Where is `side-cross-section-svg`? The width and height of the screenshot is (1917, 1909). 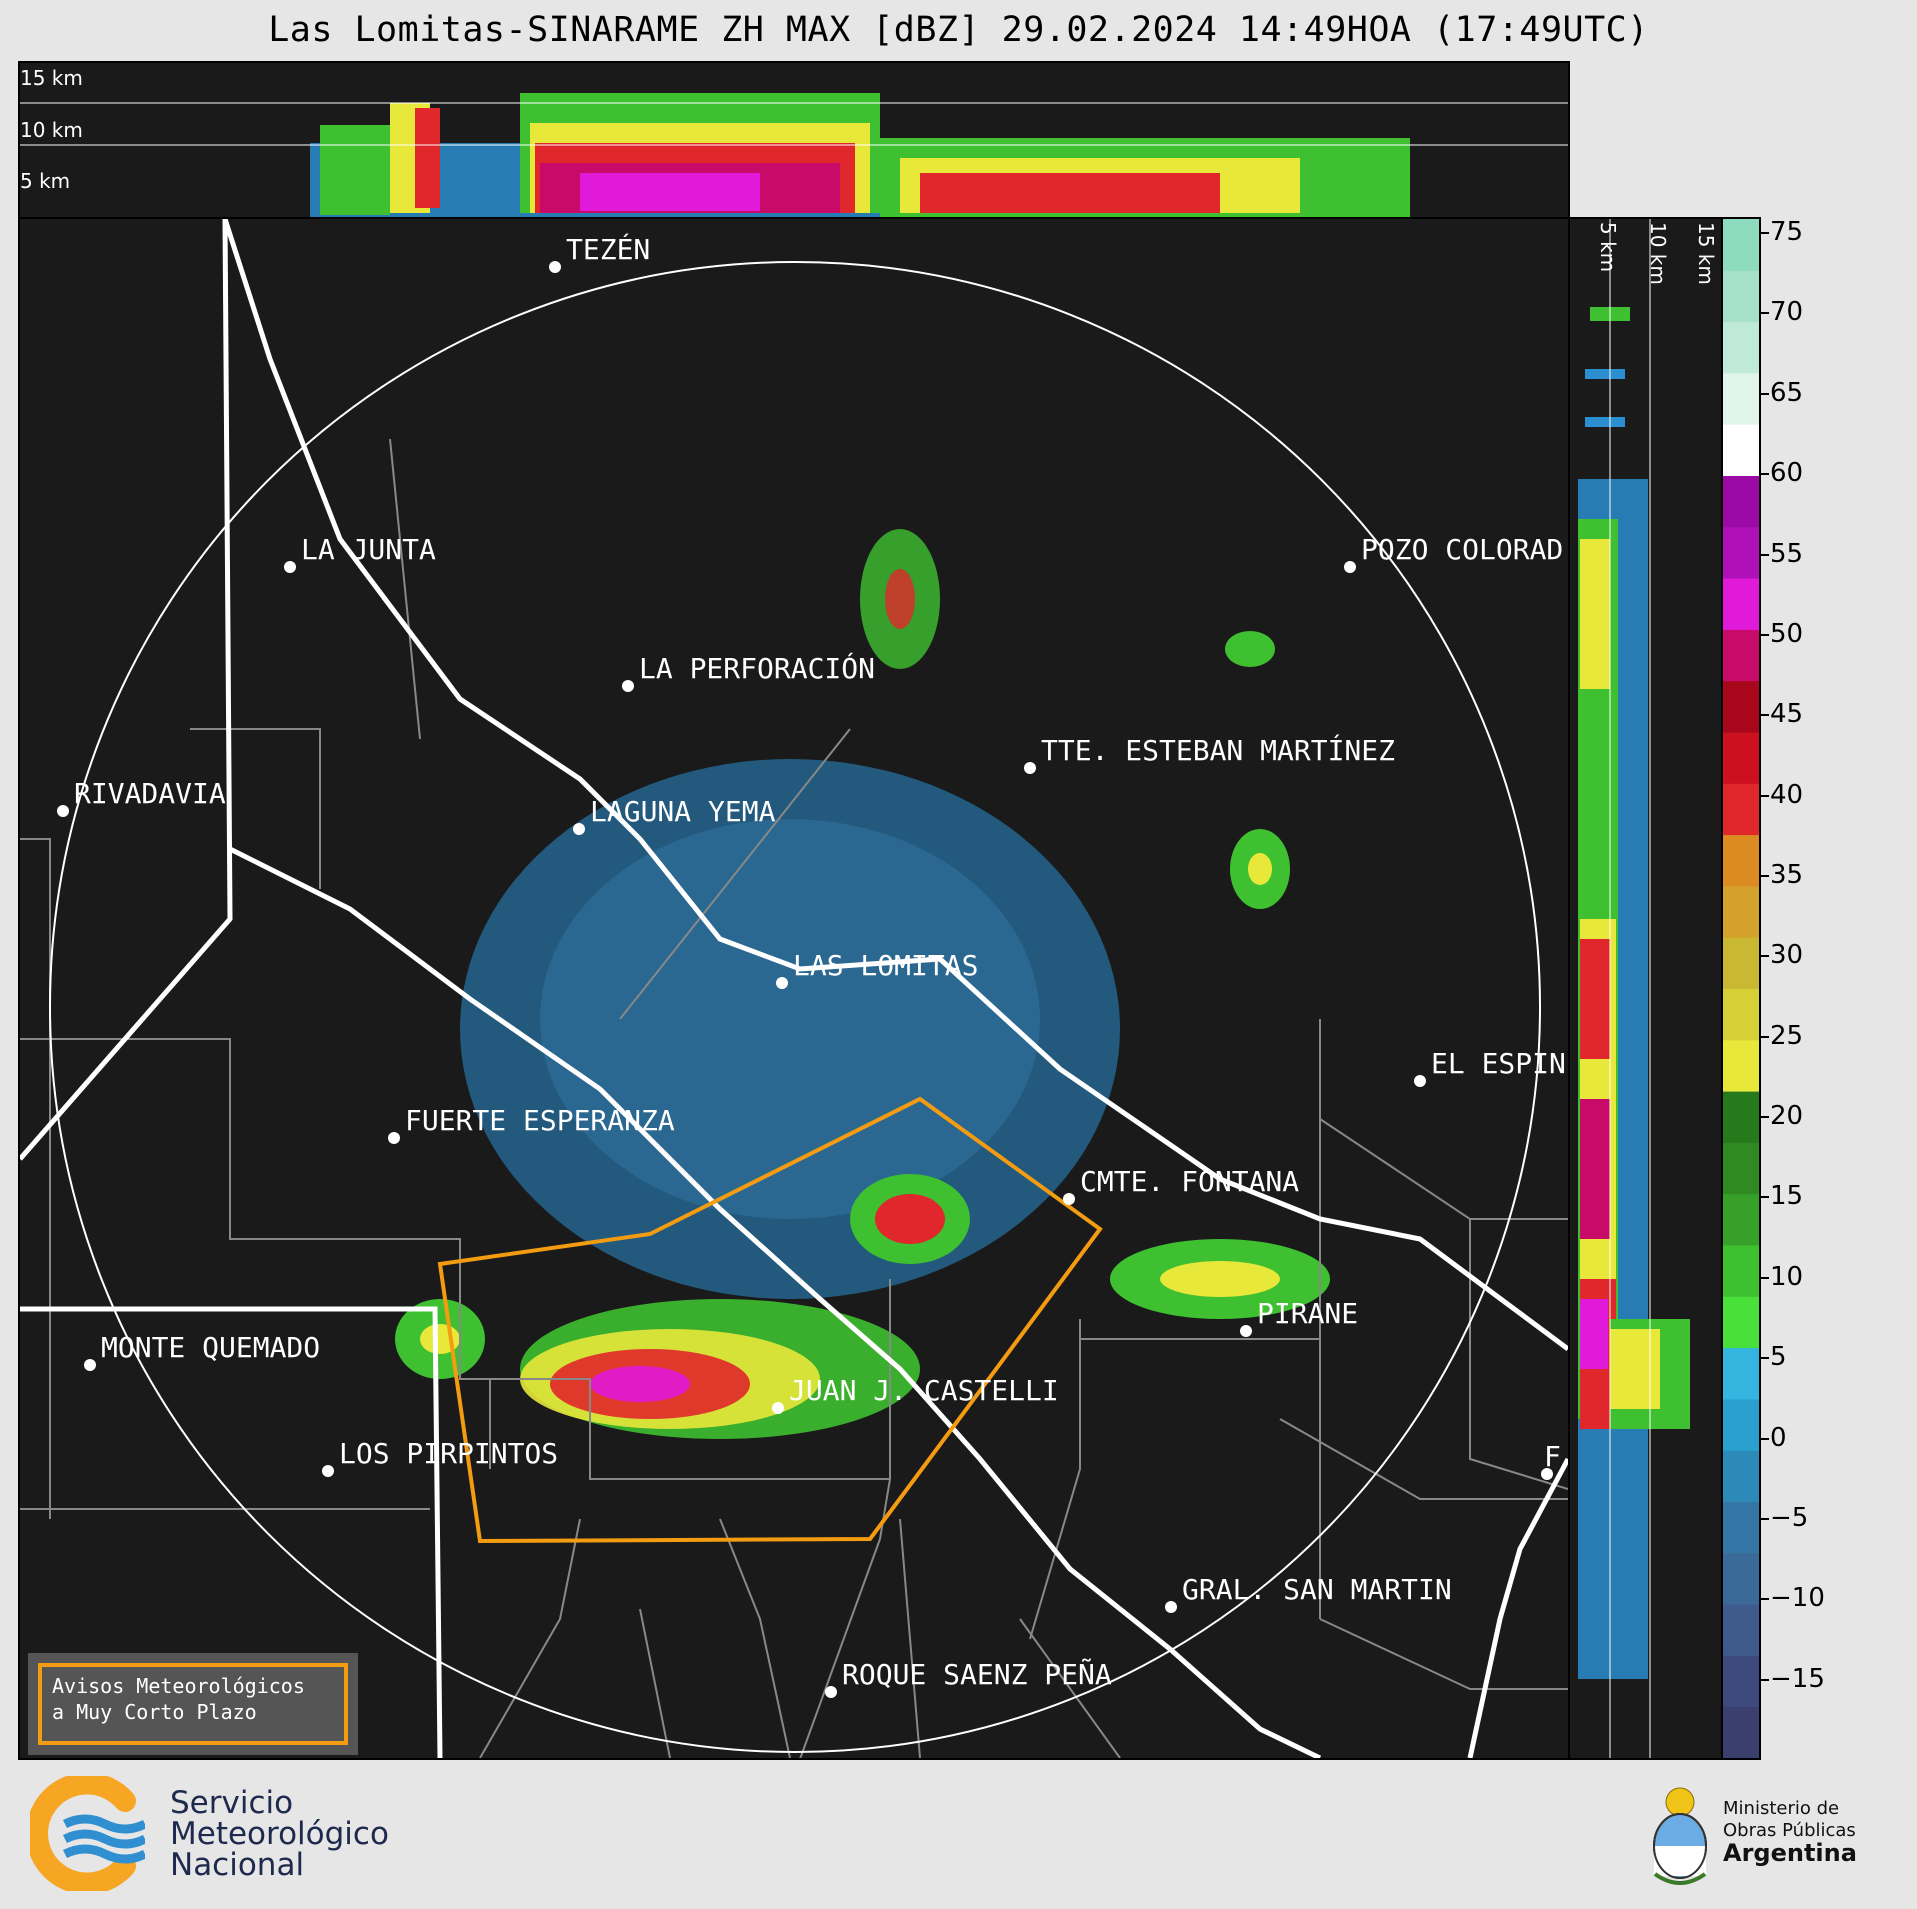
side-cross-section-svg is located at coordinates (1634, 988).